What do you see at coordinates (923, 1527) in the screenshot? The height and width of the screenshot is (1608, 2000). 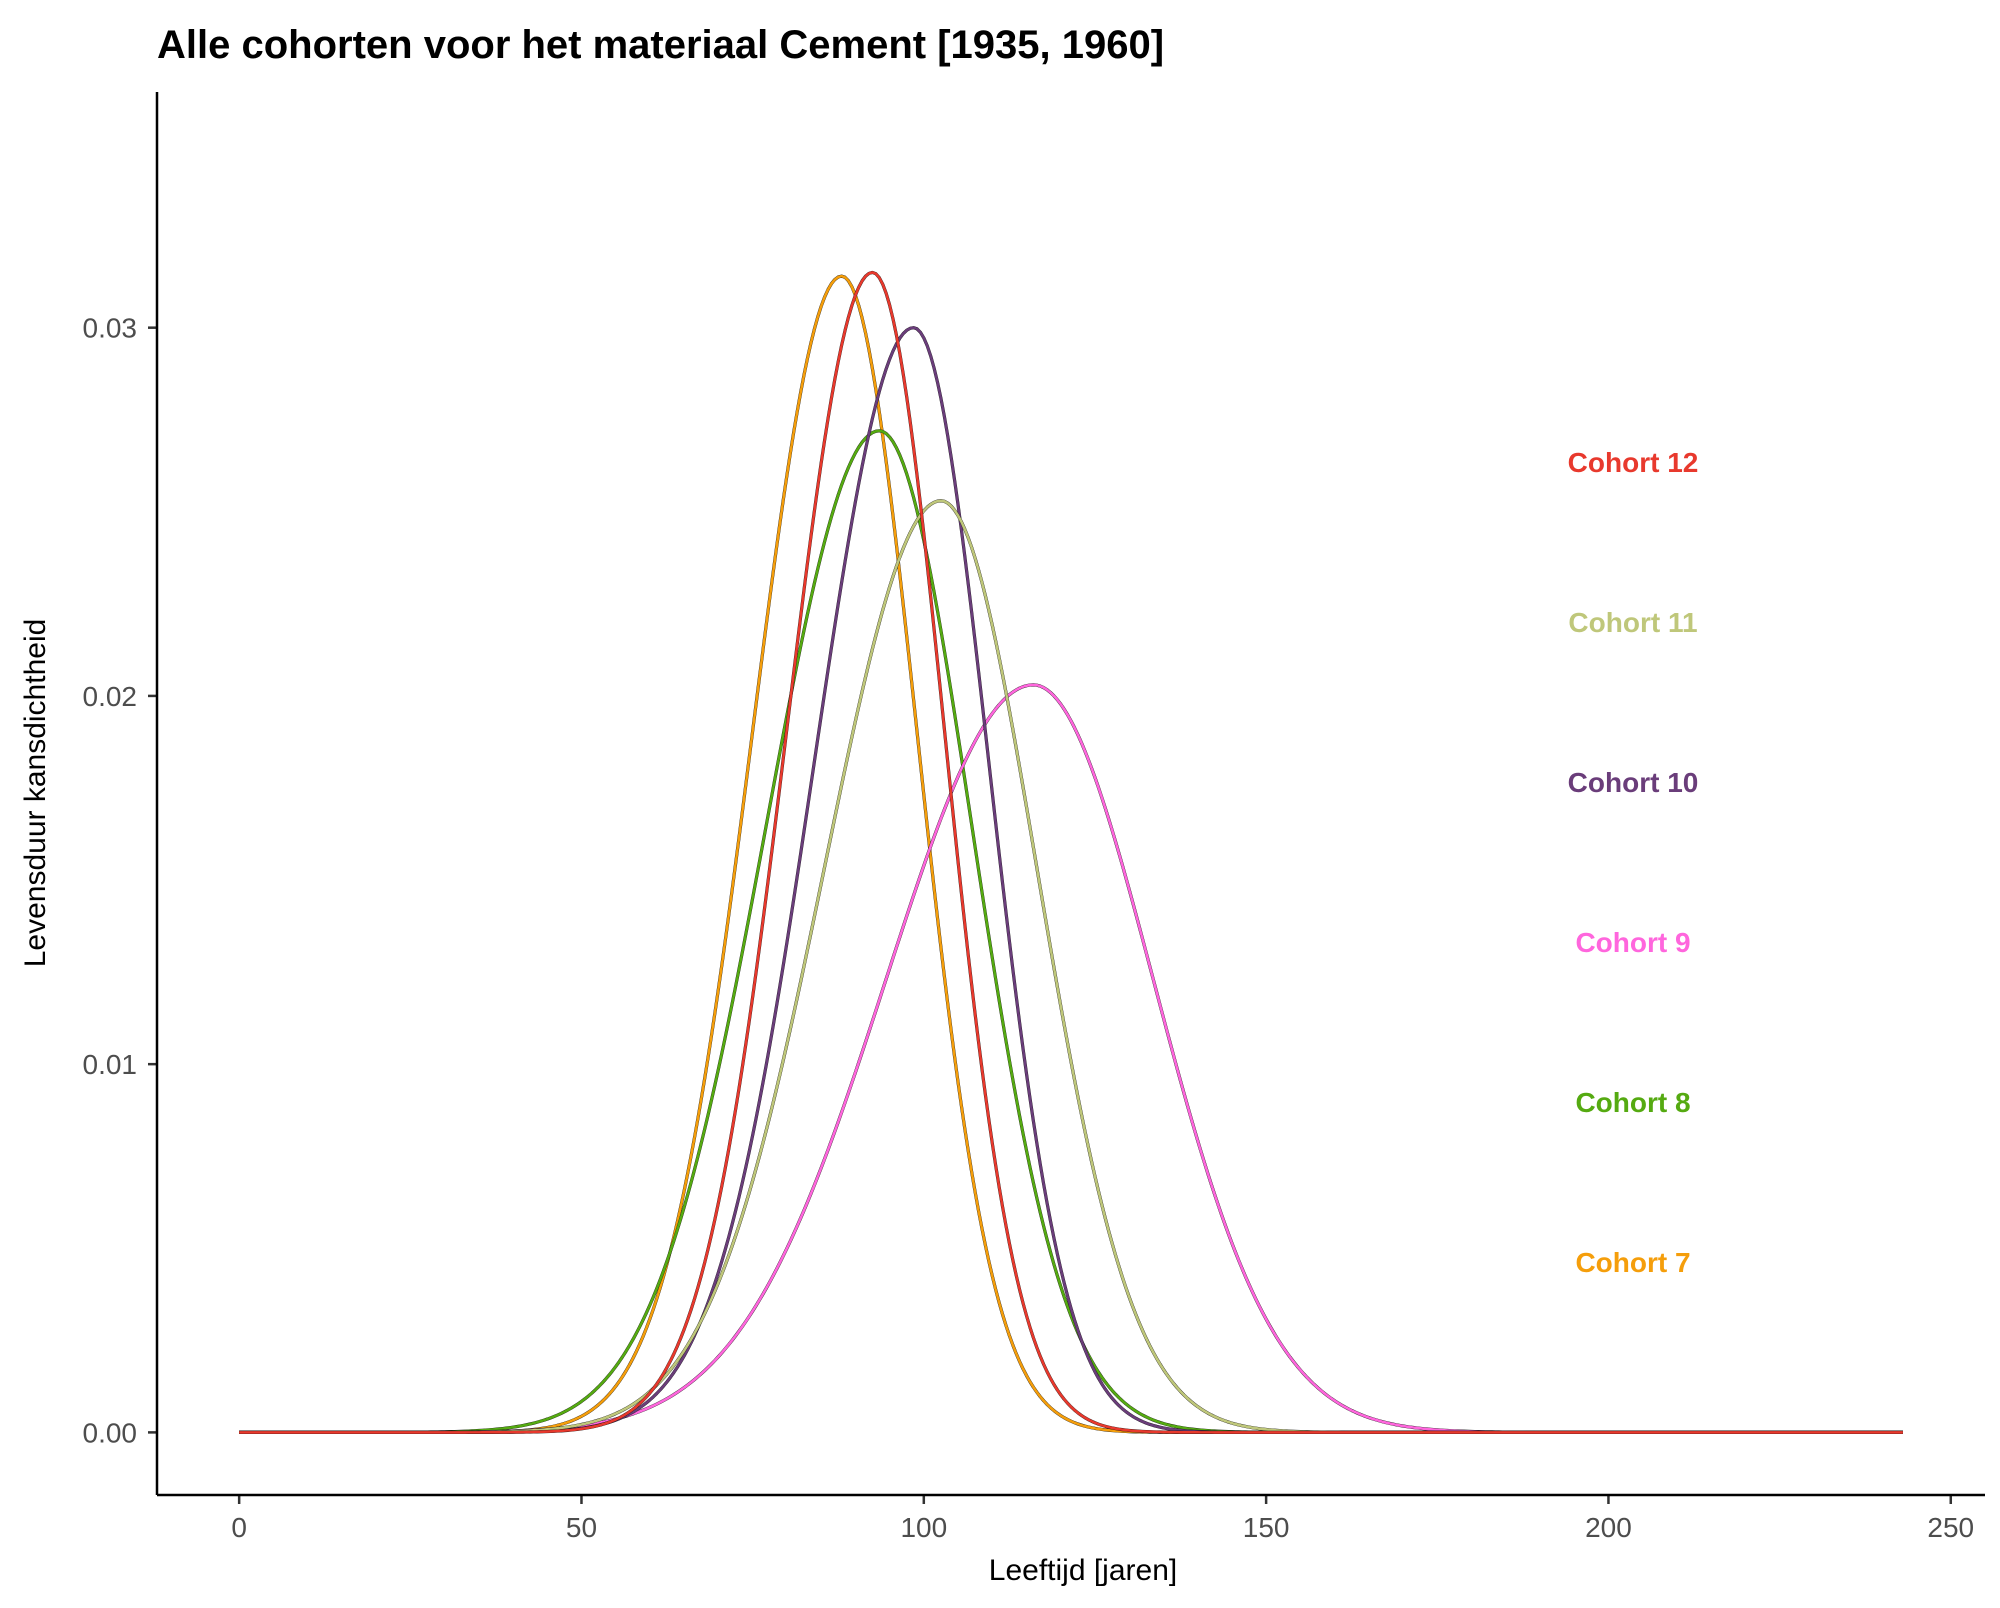 I see `x-tick-label: 100` at bounding box center [923, 1527].